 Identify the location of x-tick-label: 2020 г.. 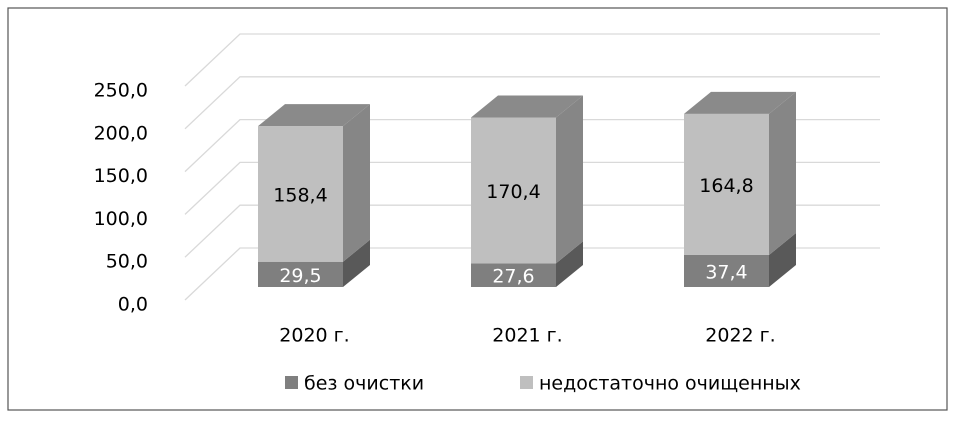
(314, 336).